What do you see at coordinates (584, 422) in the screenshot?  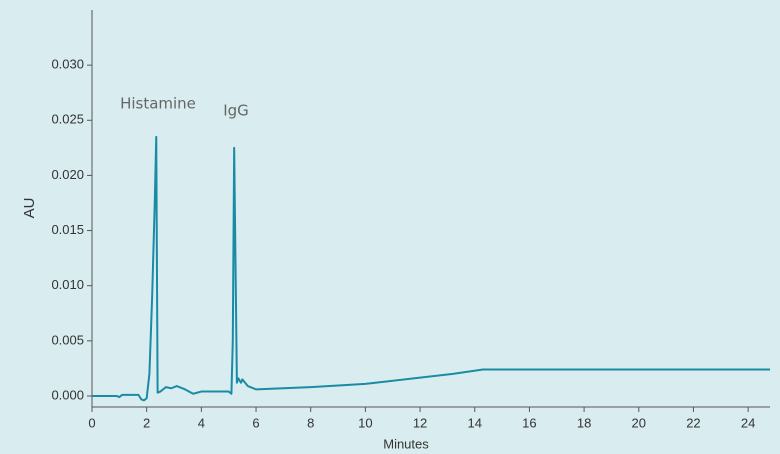 I see `x-tick-label: 18` at bounding box center [584, 422].